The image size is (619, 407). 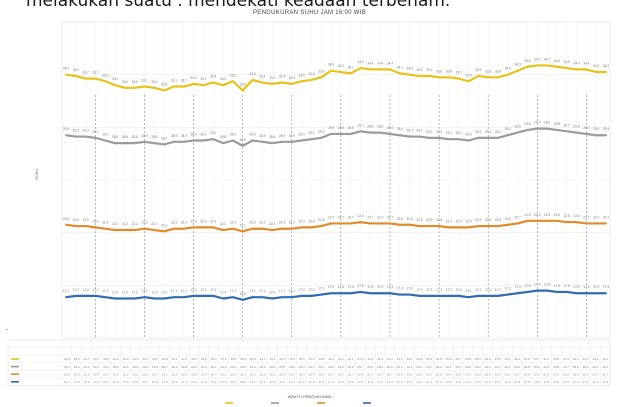 I want to click on series-2-data-label: 28.8, so click(x=115, y=137).